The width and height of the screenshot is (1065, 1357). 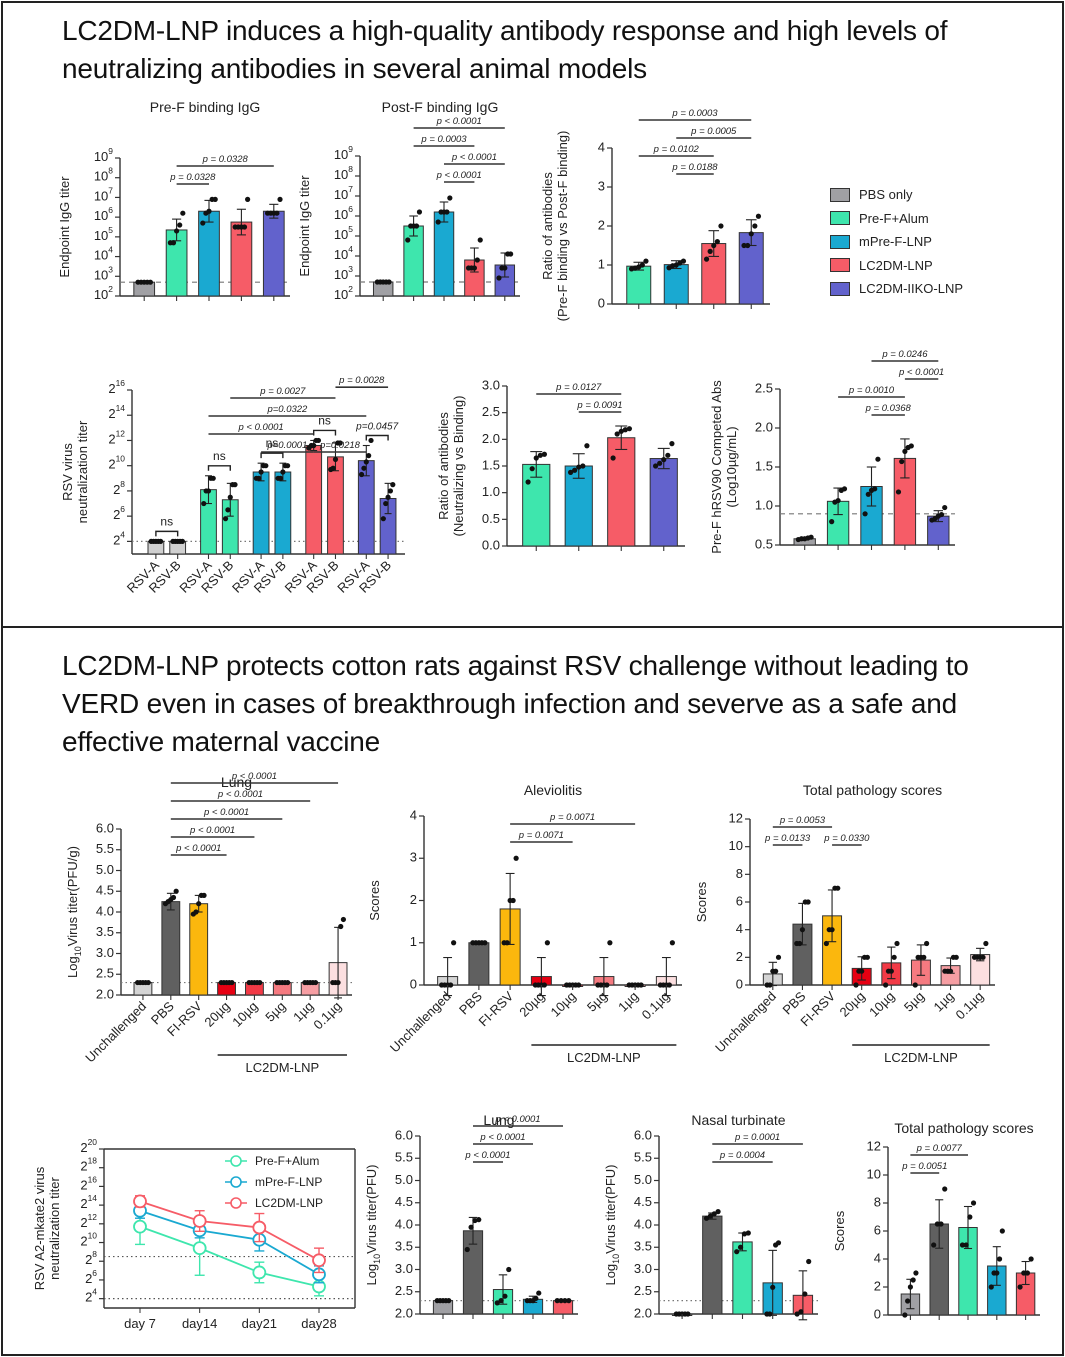 I want to click on significance-label: p = 0.0001, so click(x=757, y=1137).